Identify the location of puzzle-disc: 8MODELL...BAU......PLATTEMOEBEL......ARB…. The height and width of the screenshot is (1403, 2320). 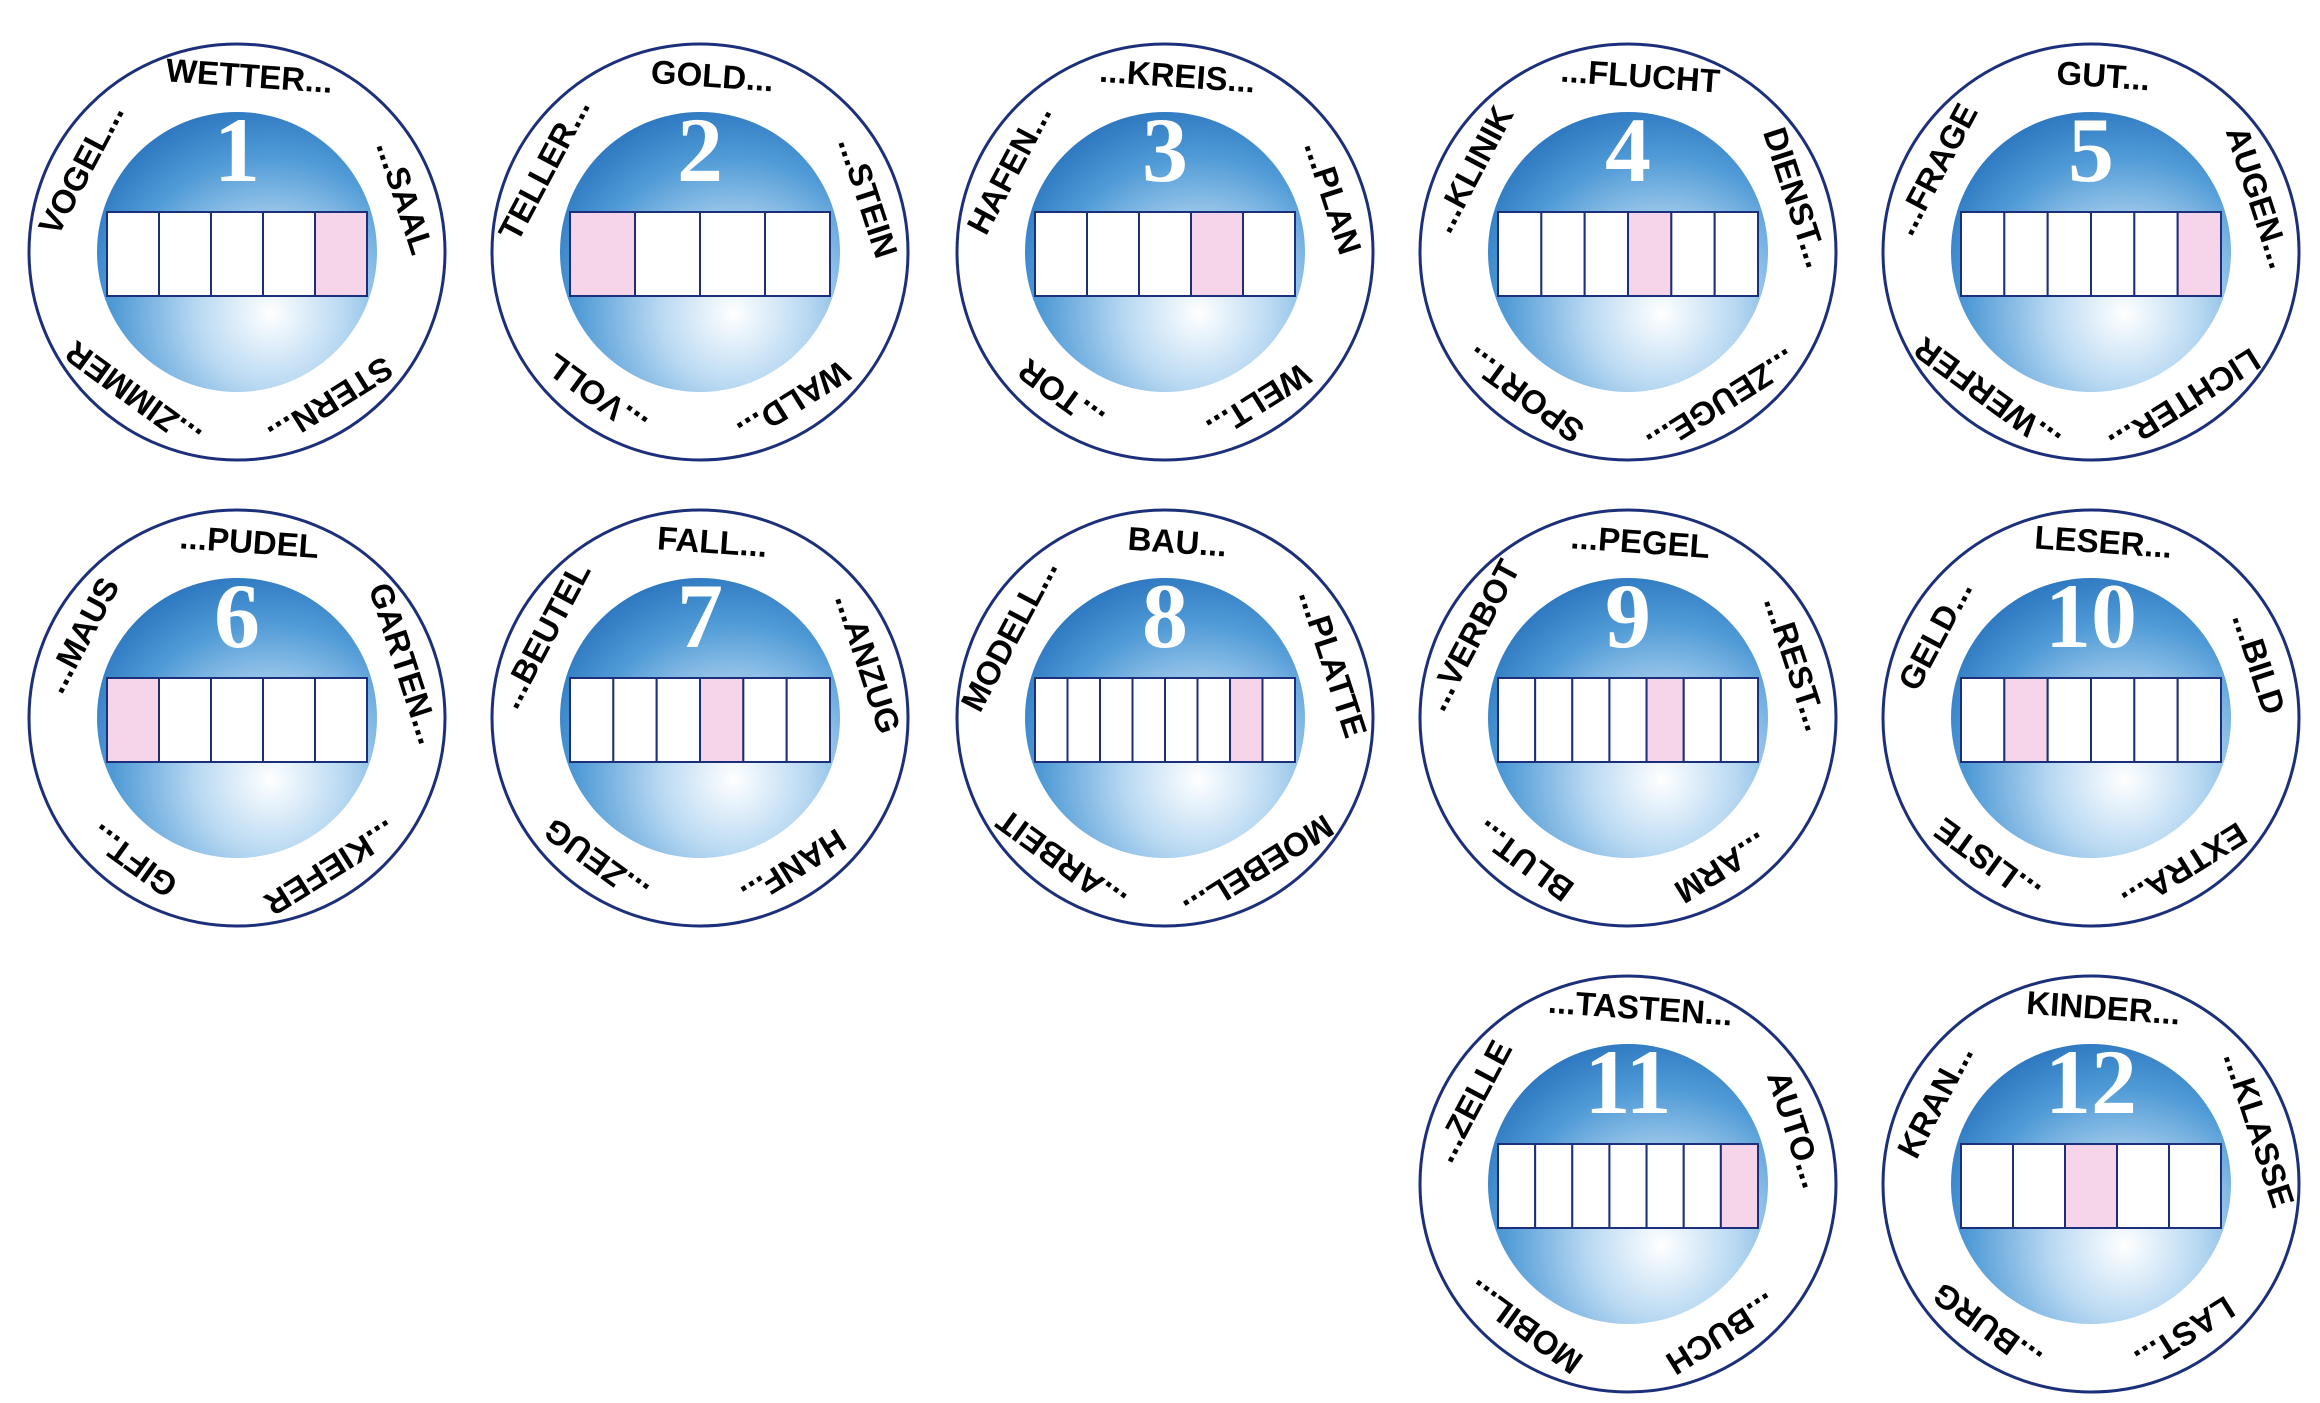
(1164, 718).